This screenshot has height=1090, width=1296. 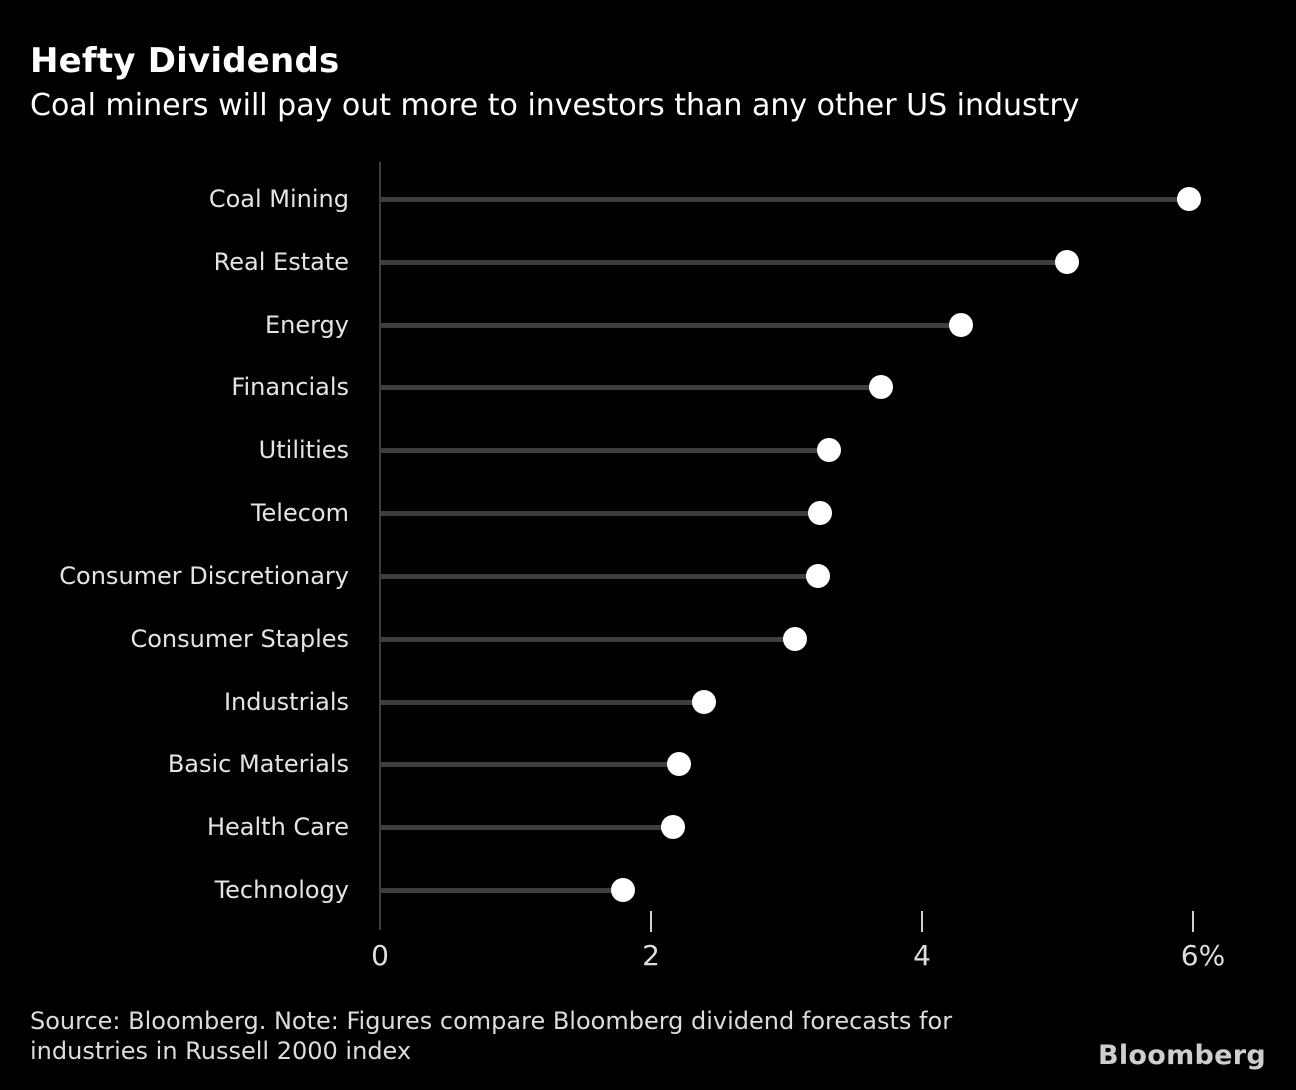 I want to click on dot-real-estate, so click(x=1066, y=261).